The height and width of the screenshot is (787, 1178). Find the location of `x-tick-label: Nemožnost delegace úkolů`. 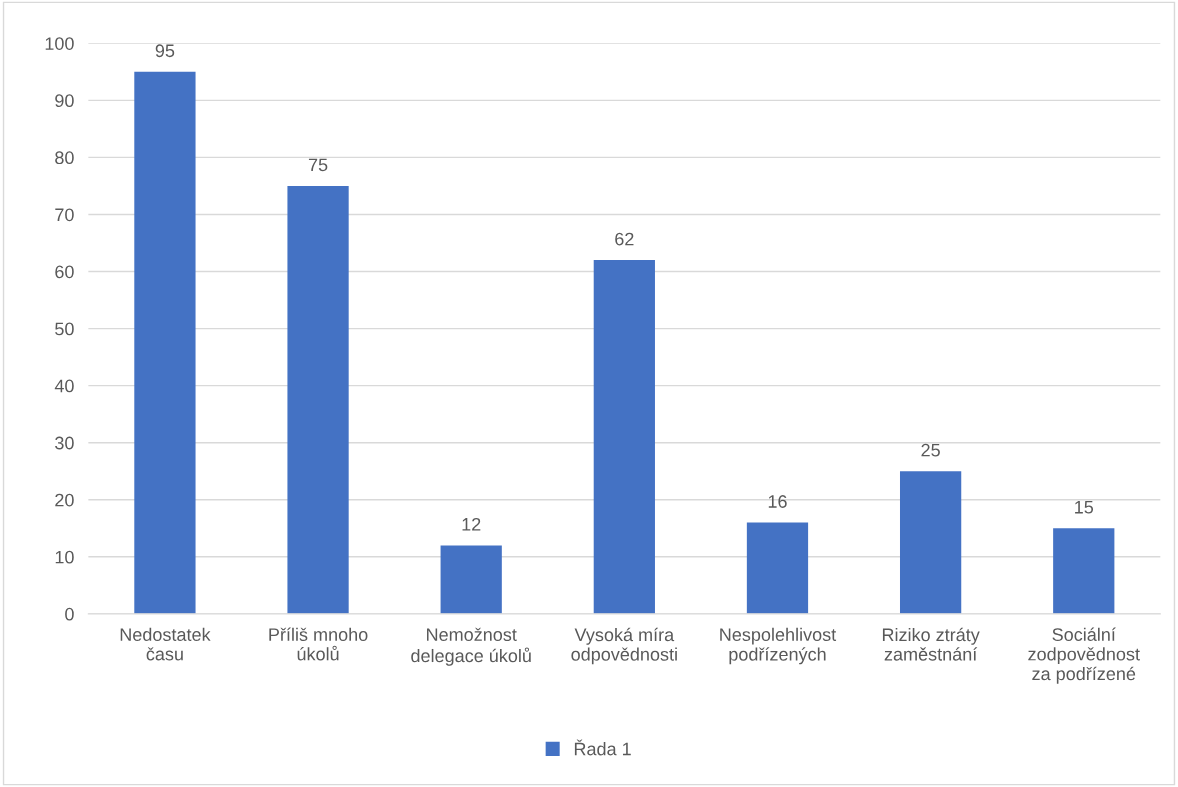

x-tick-label: Nemožnost delegace úkolů is located at coordinates (471, 646).